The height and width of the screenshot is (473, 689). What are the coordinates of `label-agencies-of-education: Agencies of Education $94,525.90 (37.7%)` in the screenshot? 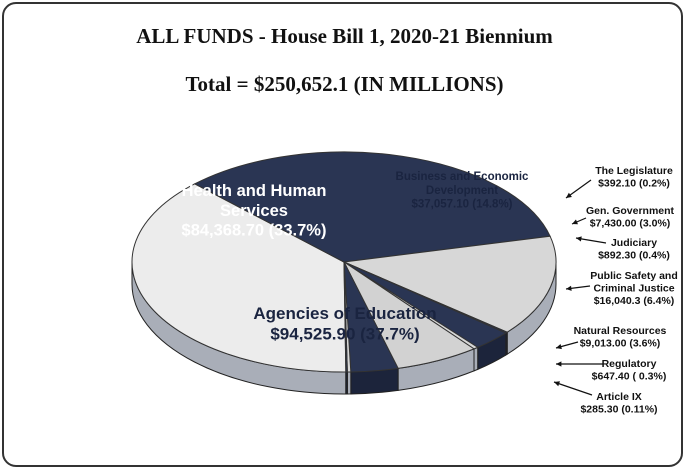 It's located at (344, 323).